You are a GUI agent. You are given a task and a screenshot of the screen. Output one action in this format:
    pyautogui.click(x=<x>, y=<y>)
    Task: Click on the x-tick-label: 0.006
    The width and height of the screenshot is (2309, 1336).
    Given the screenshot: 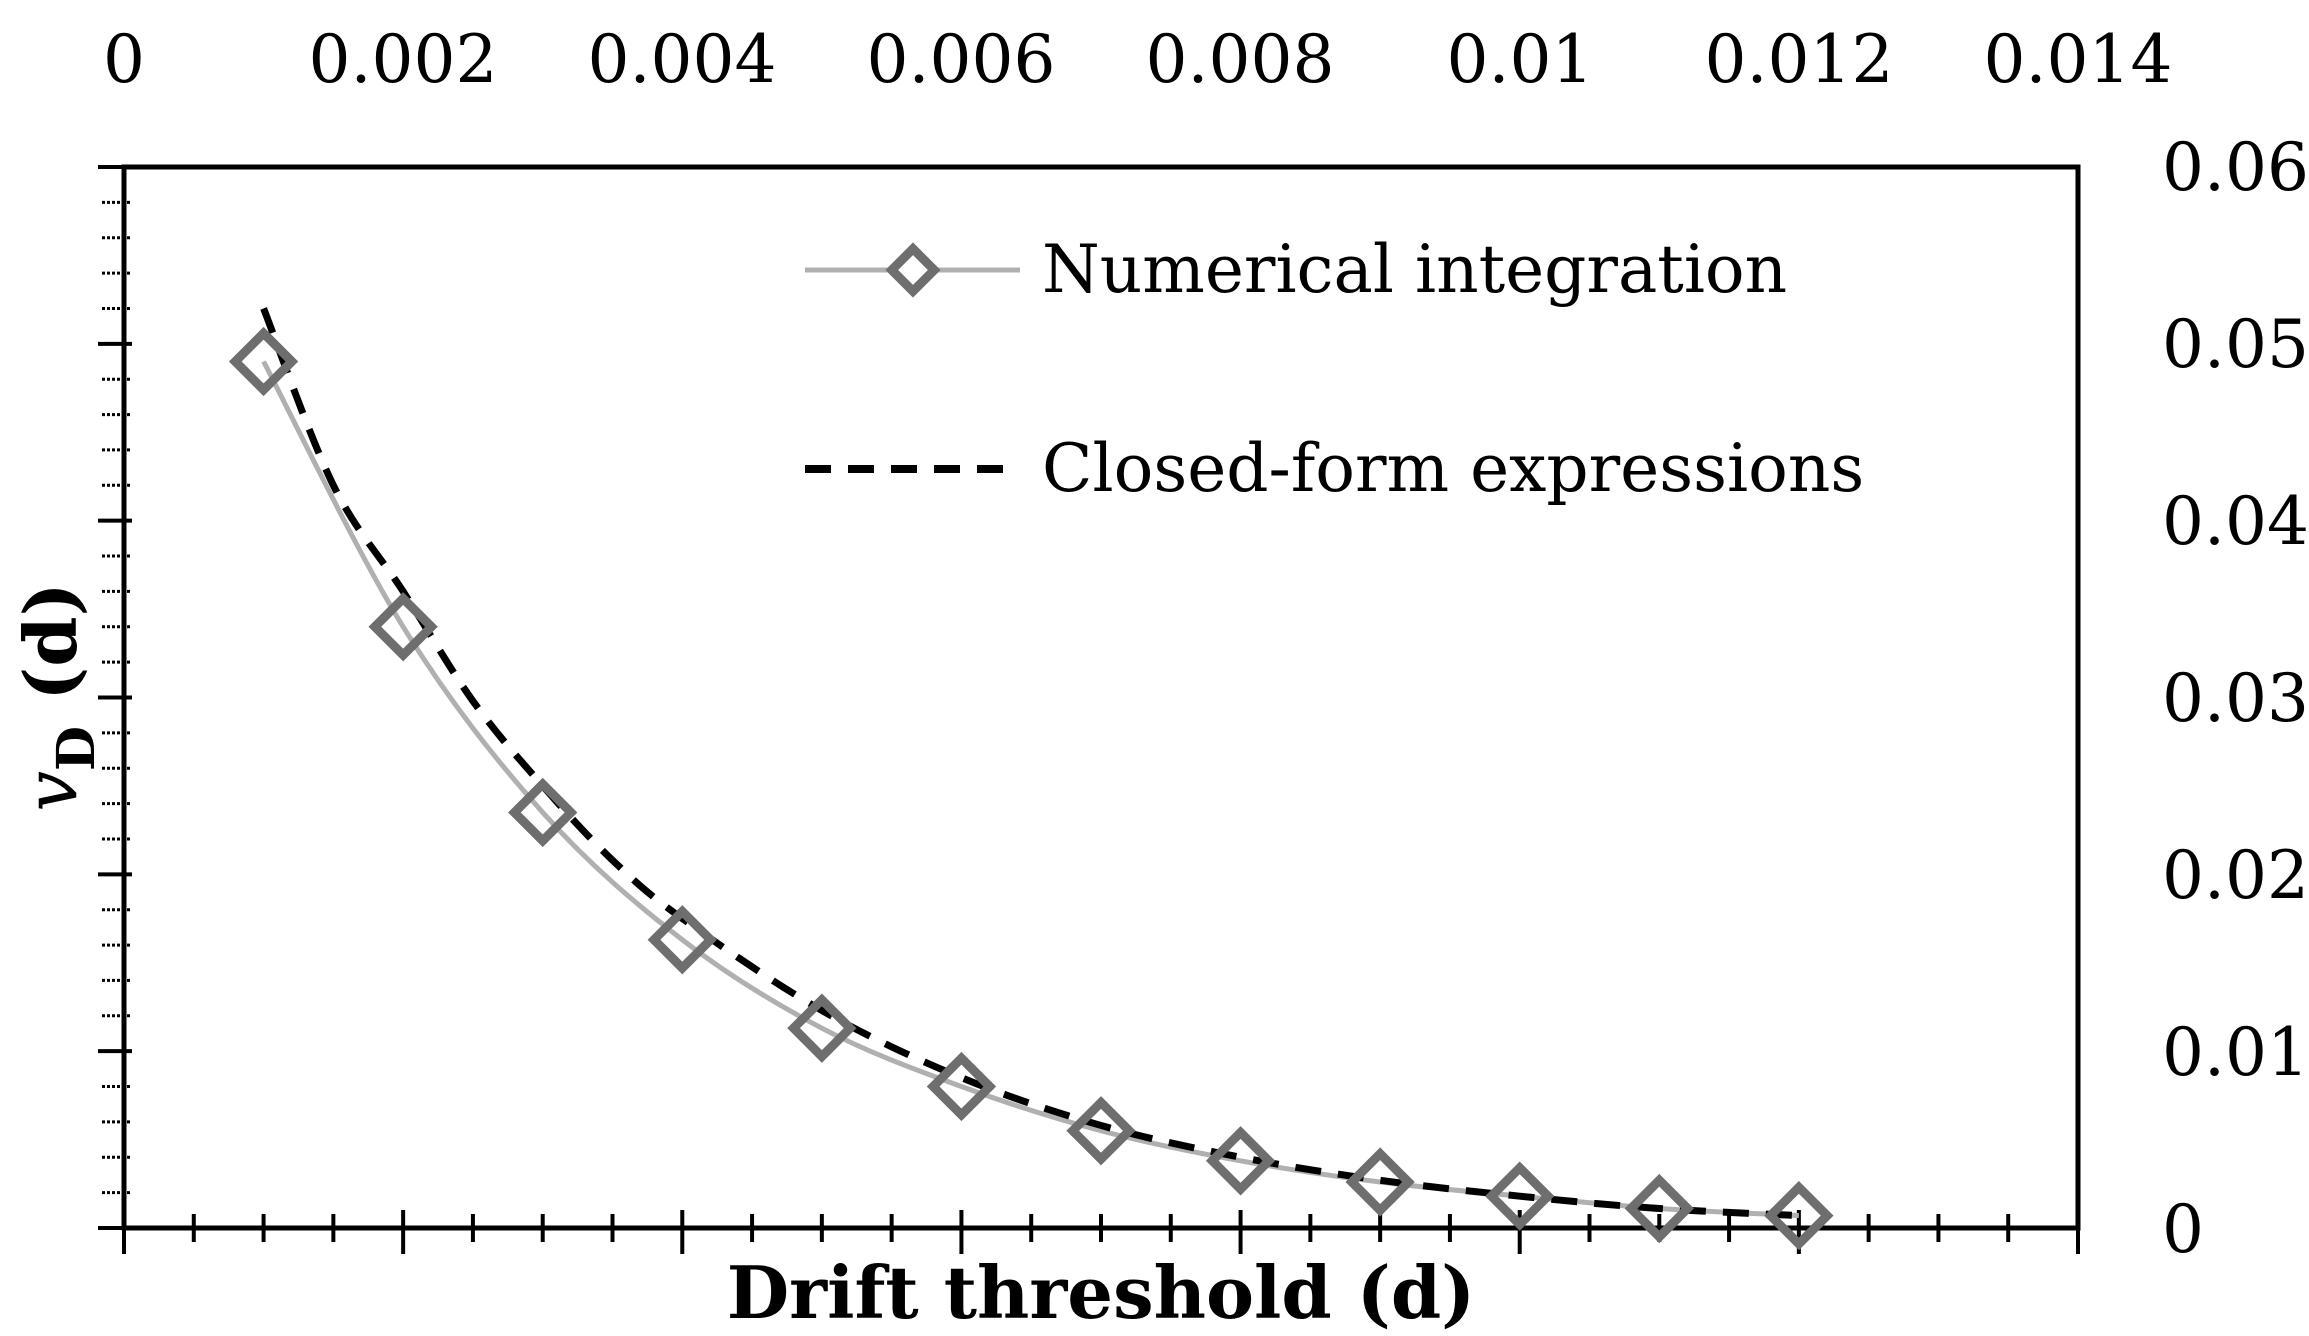 What is the action you would take?
    pyautogui.click(x=961, y=59)
    